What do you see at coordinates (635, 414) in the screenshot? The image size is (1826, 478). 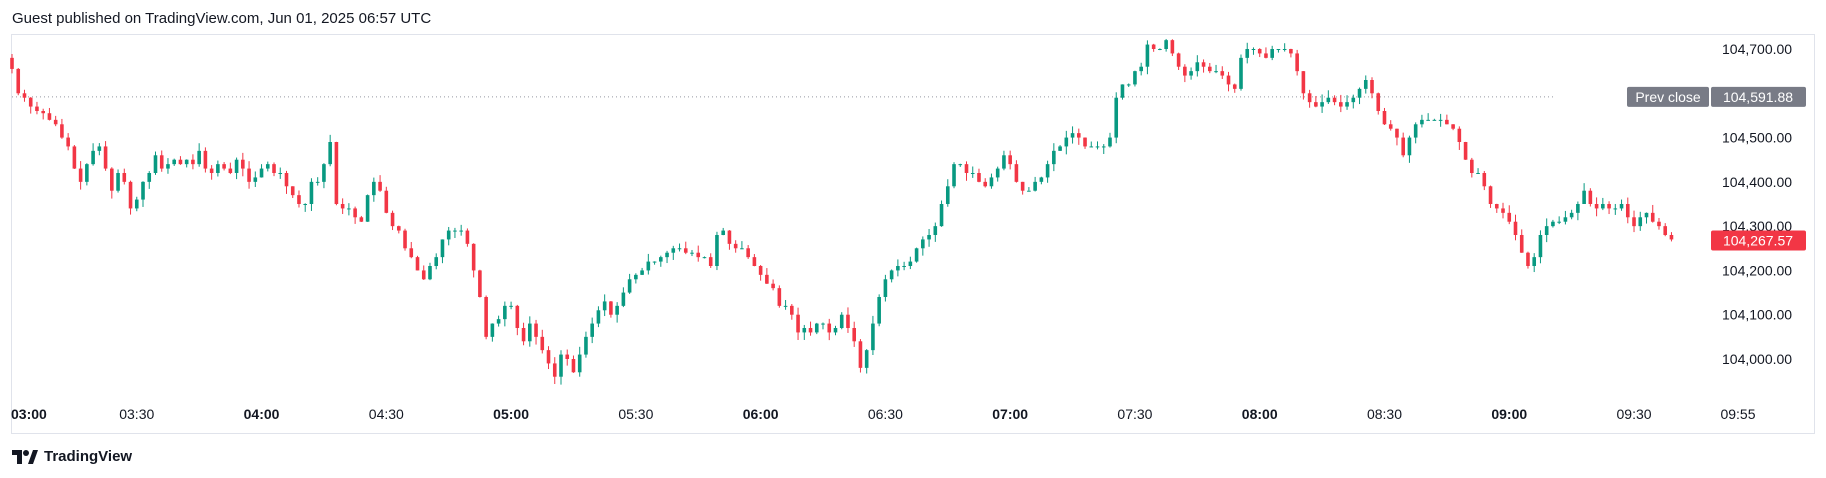 I see `x-tick-label: 05:30` at bounding box center [635, 414].